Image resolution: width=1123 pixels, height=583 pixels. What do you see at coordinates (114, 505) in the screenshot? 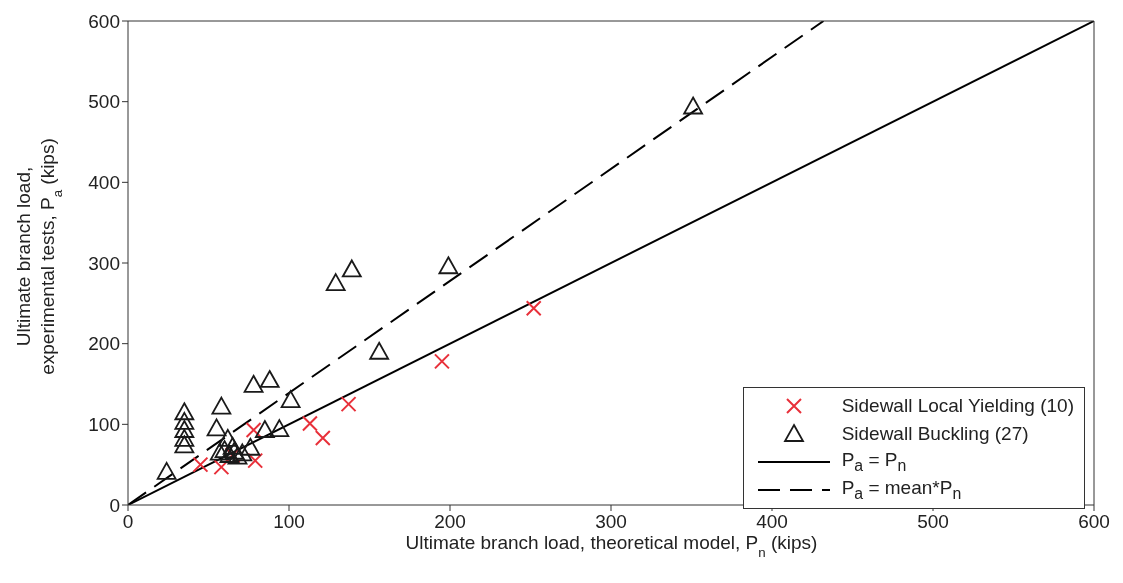
I see `y-tick-label: 0` at bounding box center [114, 505].